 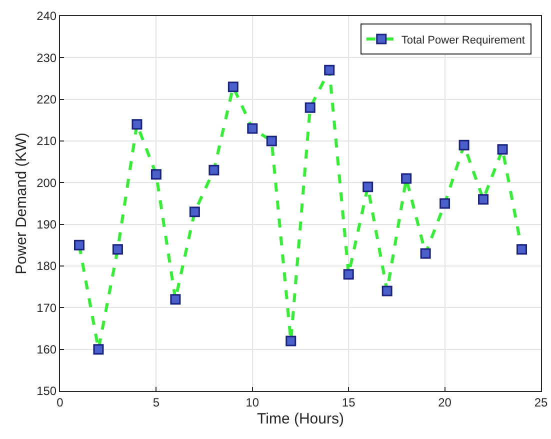 What do you see at coordinates (541, 402) in the screenshot?
I see `x-tick-label: 25` at bounding box center [541, 402].